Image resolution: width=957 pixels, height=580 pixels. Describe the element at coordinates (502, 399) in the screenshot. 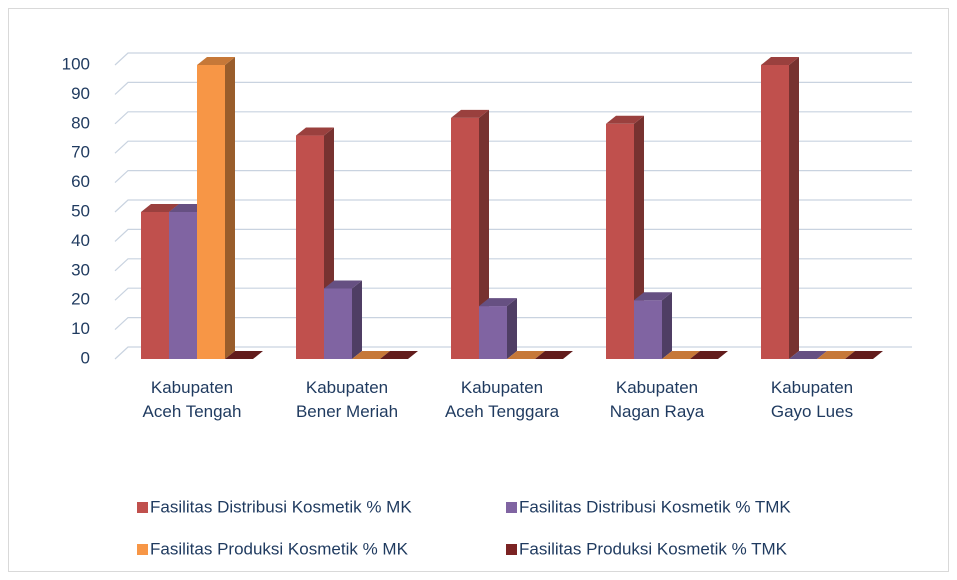

I see `x-tick-label: Kabupaten Aceh Tenggara` at that location.